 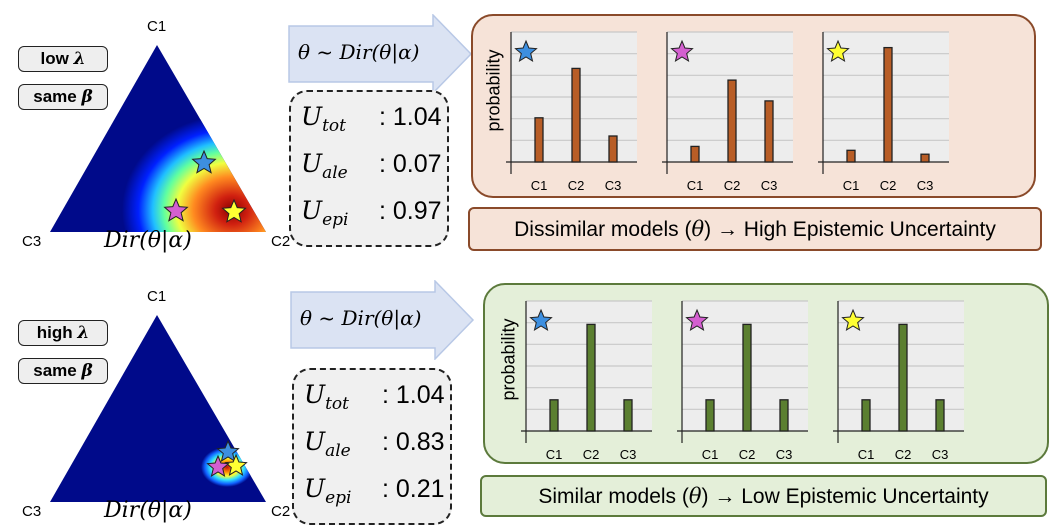 What do you see at coordinates (157, 296) in the screenshot?
I see `vertex-label-top: C1` at bounding box center [157, 296].